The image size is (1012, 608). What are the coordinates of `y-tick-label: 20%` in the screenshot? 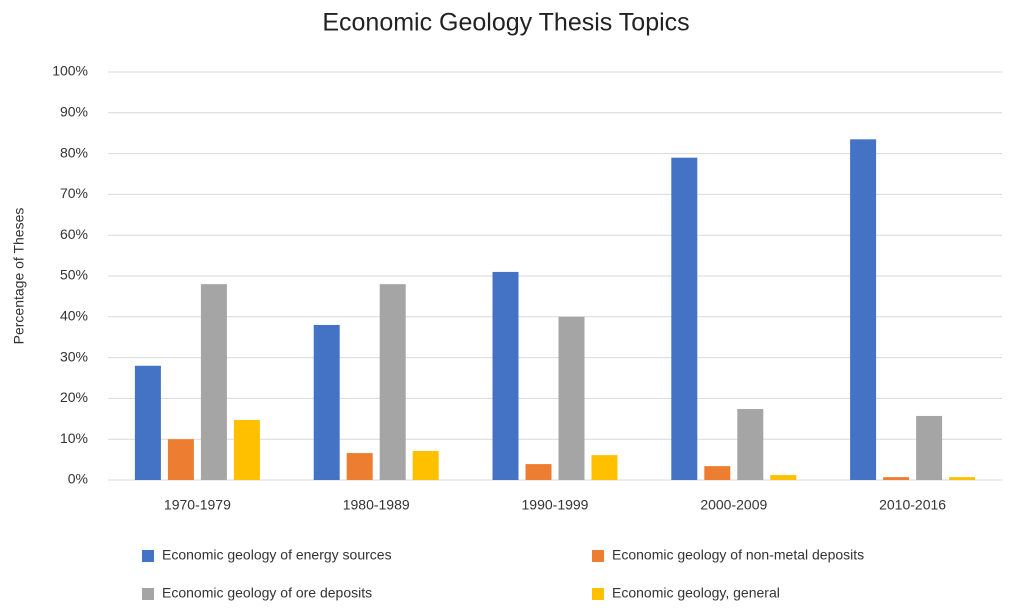 It's located at (74, 397).